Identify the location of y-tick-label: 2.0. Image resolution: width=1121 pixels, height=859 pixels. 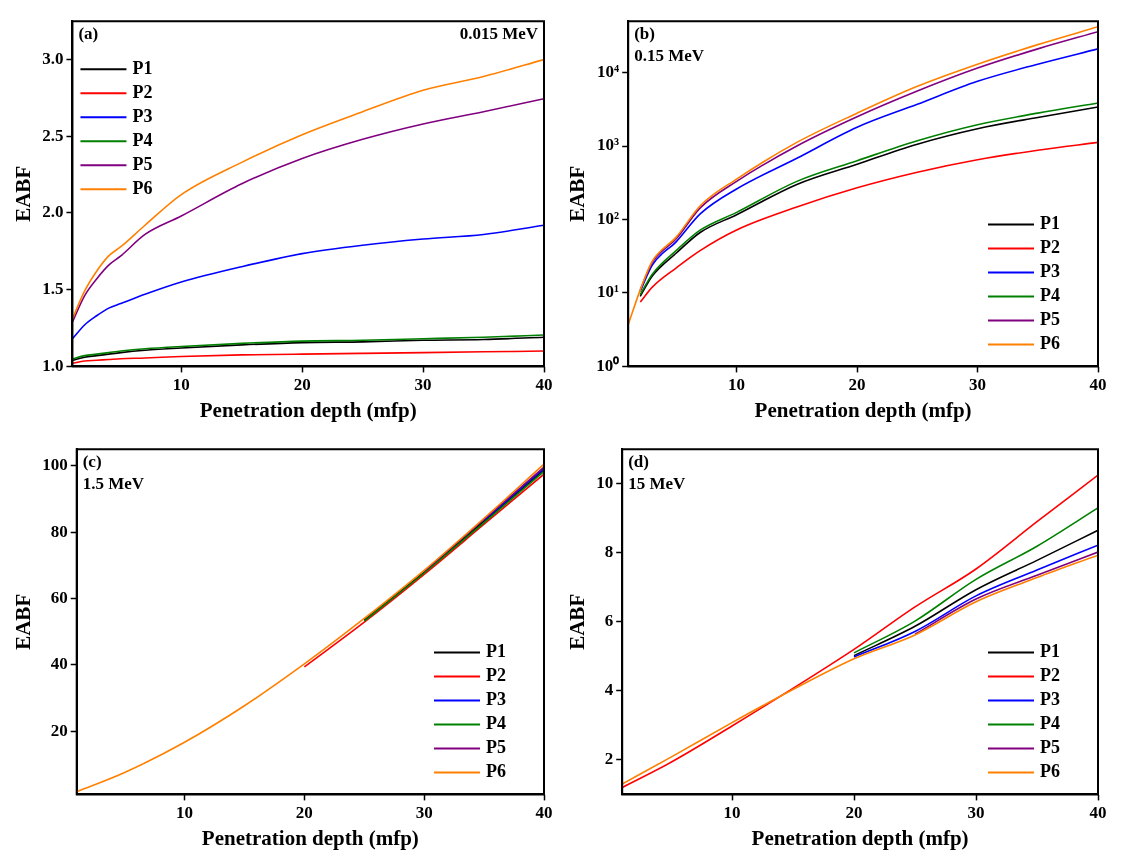
(53, 212).